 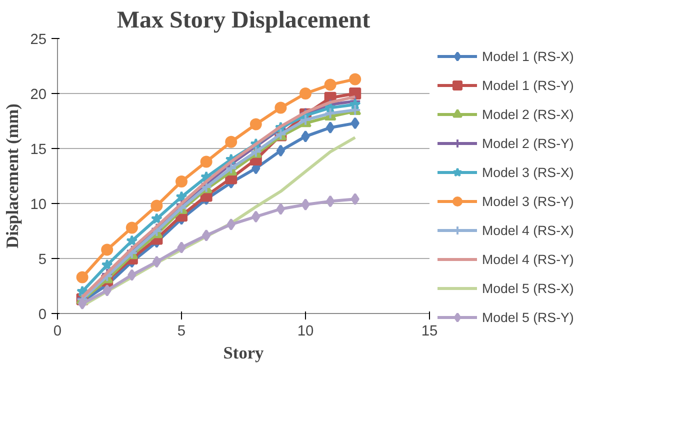 I want to click on legend-label: Model 4 (RS-Y), so click(x=528, y=259).